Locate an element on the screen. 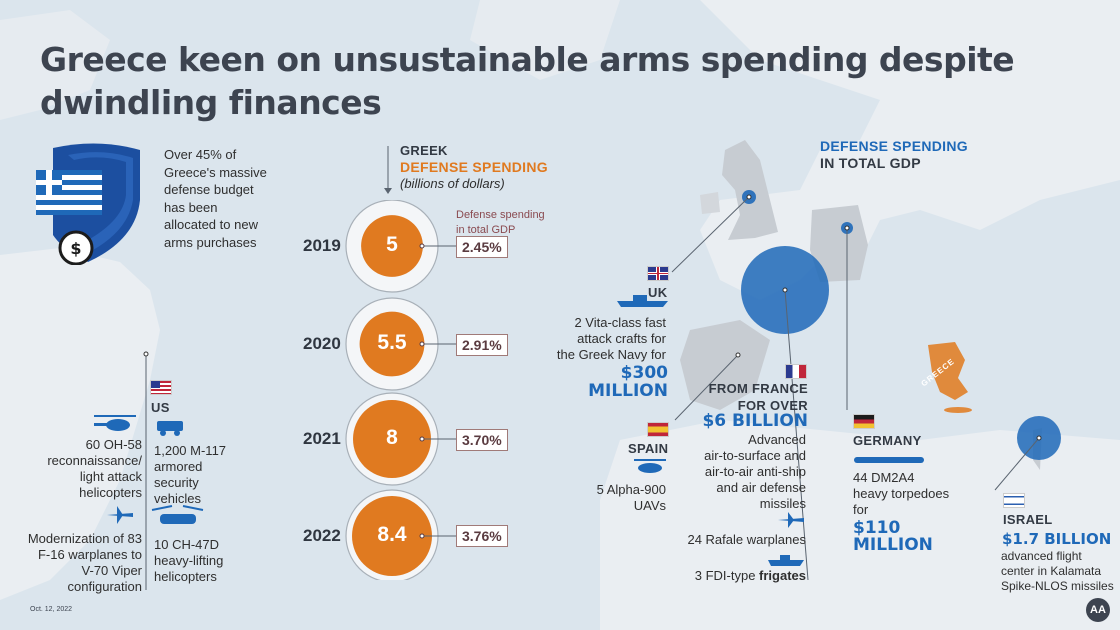  uk-label: UK is located at coordinates (658, 292).